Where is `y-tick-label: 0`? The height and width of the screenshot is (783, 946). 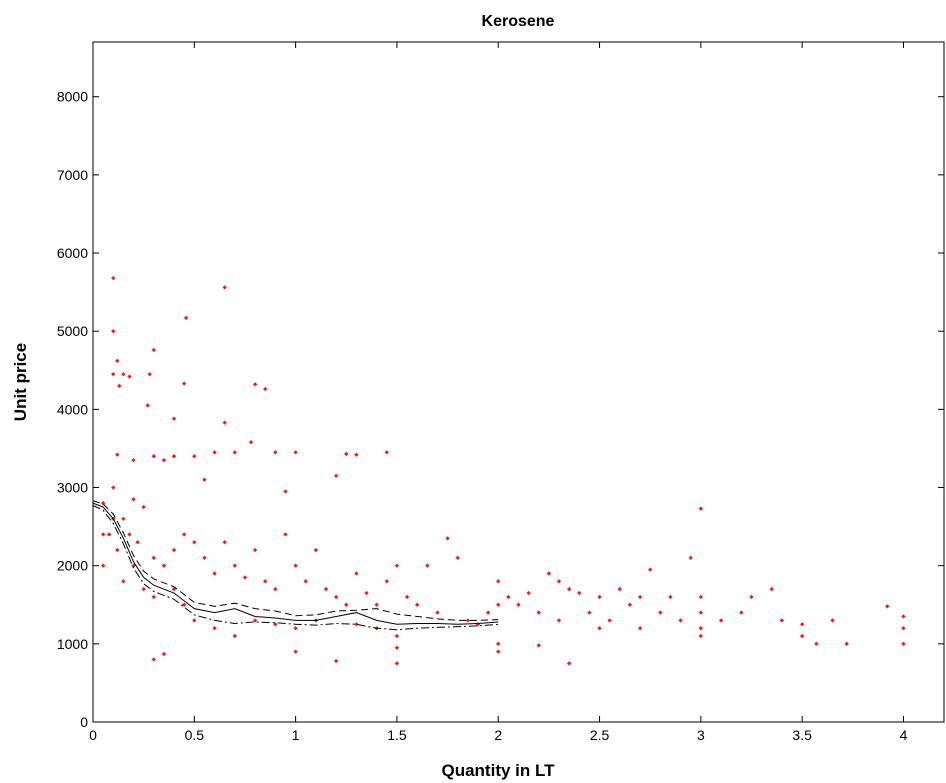
y-tick-label: 0 is located at coordinates (84, 722).